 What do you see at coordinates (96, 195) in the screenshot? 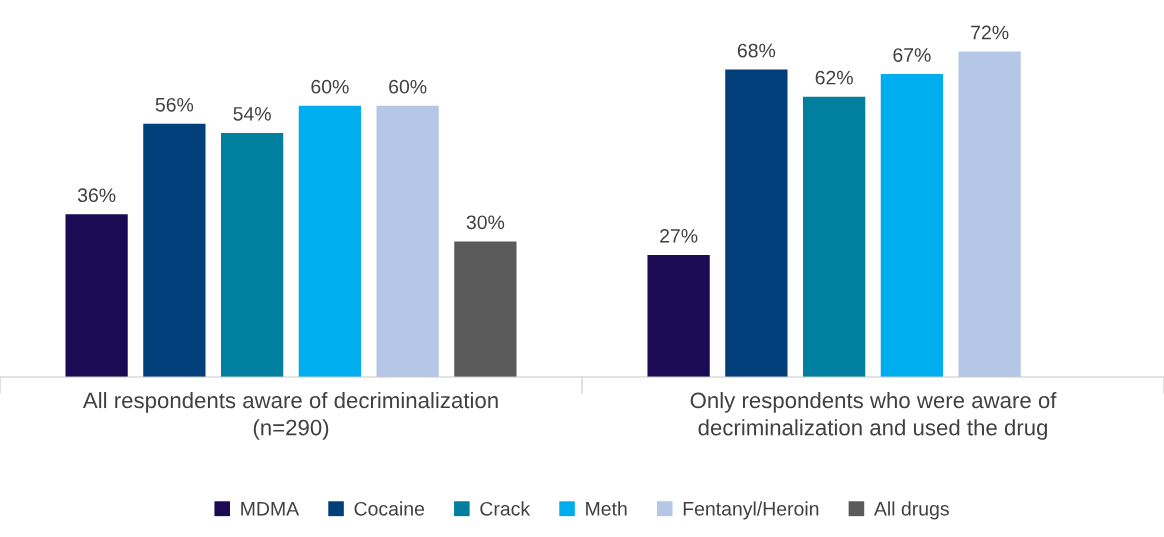
I see `data-label: 36%` at bounding box center [96, 195].